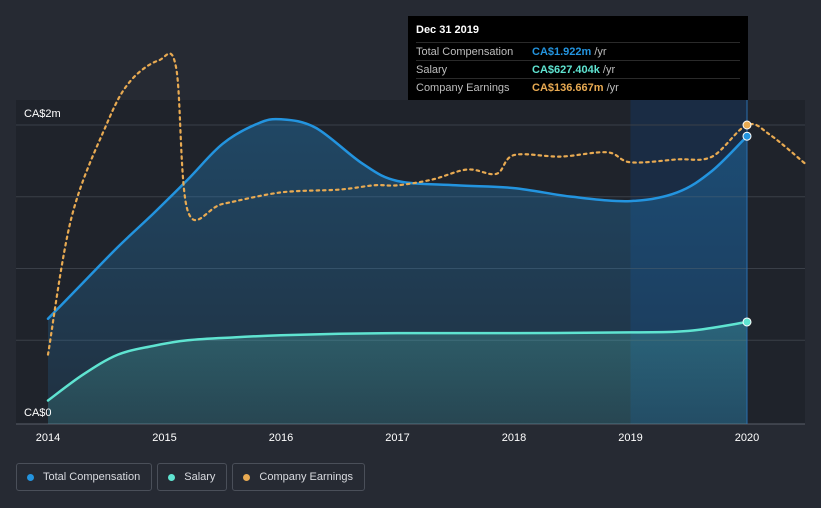 The width and height of the screenshot is (821, 508). I want to click on y-tick-label: CA$0, so click(38, 413).